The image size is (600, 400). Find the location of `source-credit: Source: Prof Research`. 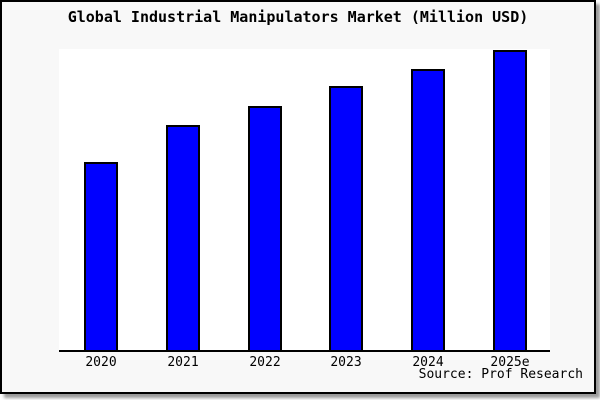

source-credit: Source: Prof Research is located at coordinates (500, 374).